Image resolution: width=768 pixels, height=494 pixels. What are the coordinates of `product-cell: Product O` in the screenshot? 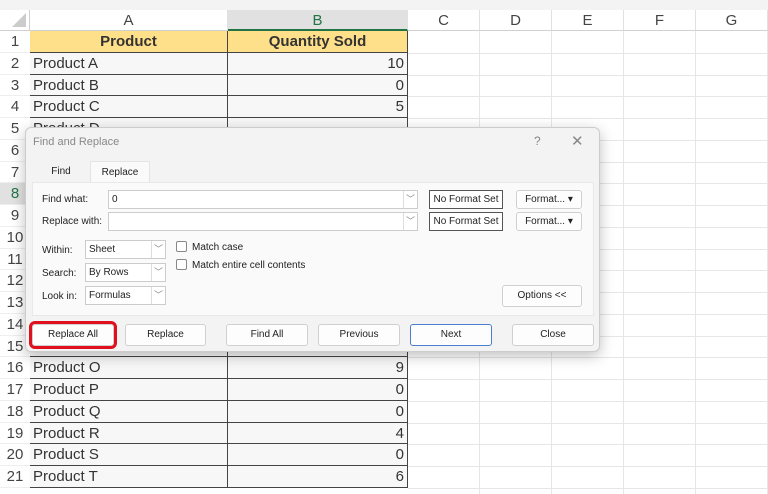 It's located at (129, 368).